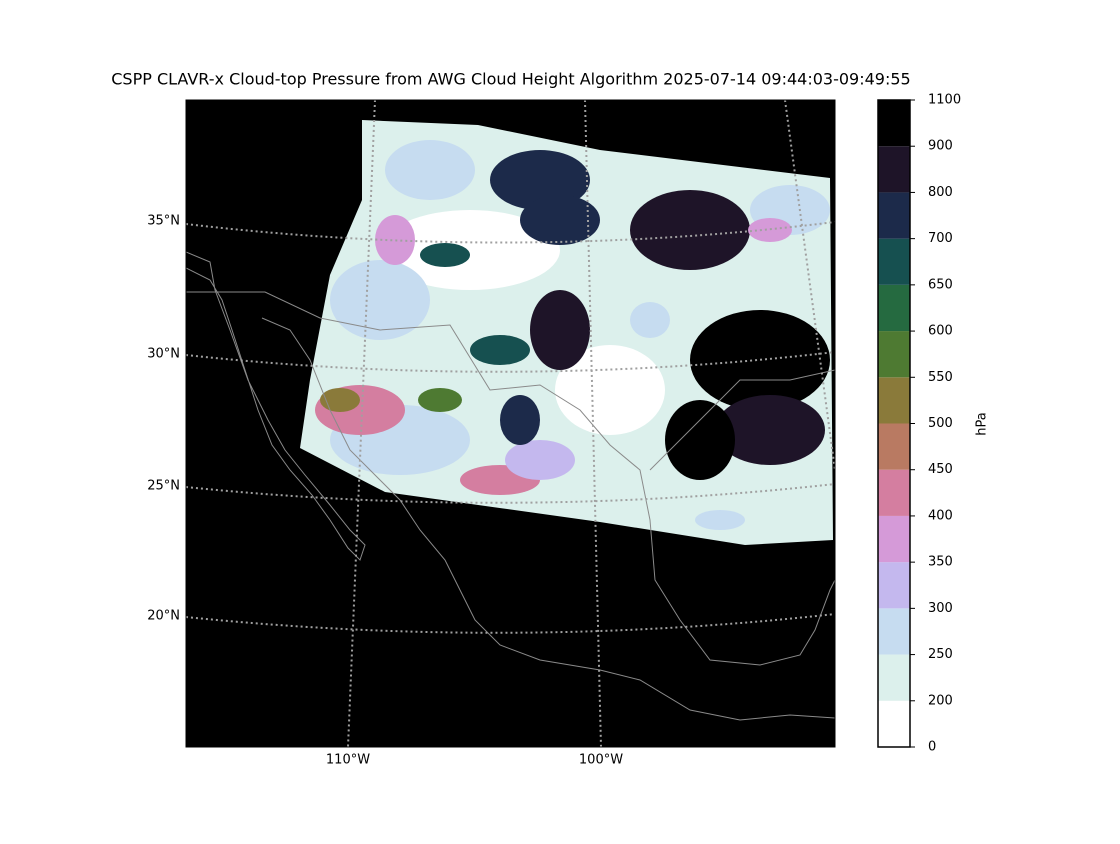  Describe the element at coordinates (940, 700) in the screenshot. I see `colorbar-tick-label: 200` at that location.